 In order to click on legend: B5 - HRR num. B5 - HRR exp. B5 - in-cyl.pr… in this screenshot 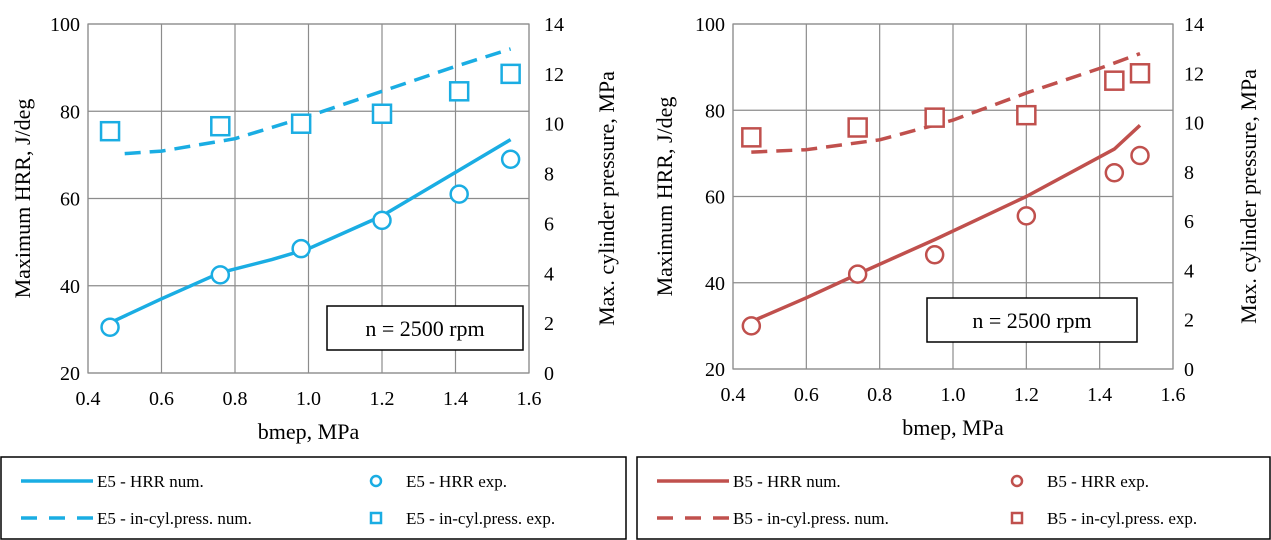, I will do `click(953, 498)`.